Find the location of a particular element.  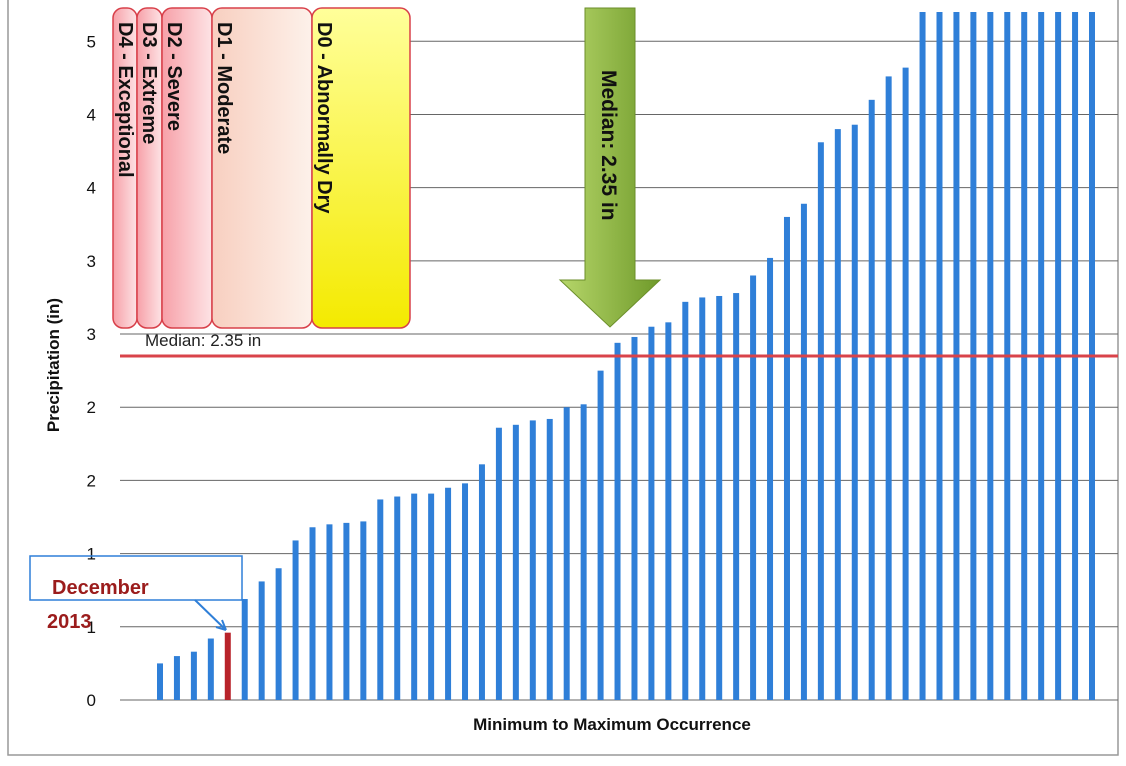

drought-label: D0 - Abnormally Dry is located at coordinates (324, 118).